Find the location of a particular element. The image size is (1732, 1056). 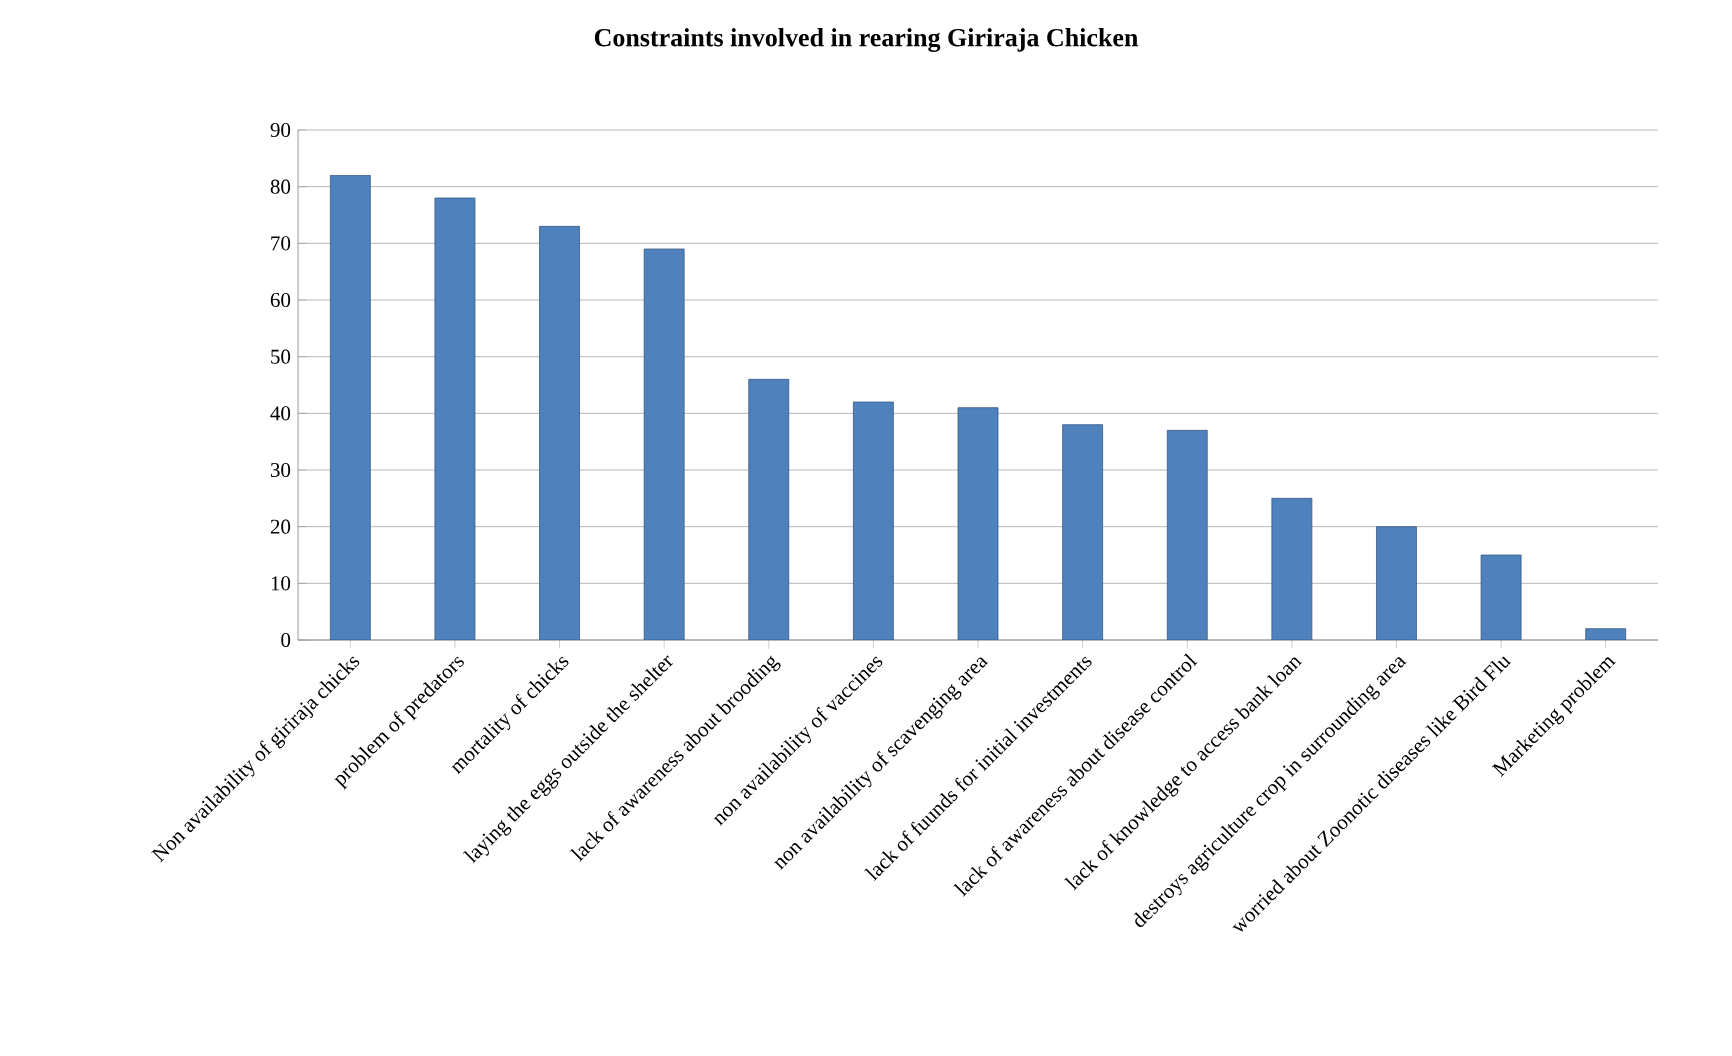

y-tick-label: 90 is located at coordinates (280, 130).